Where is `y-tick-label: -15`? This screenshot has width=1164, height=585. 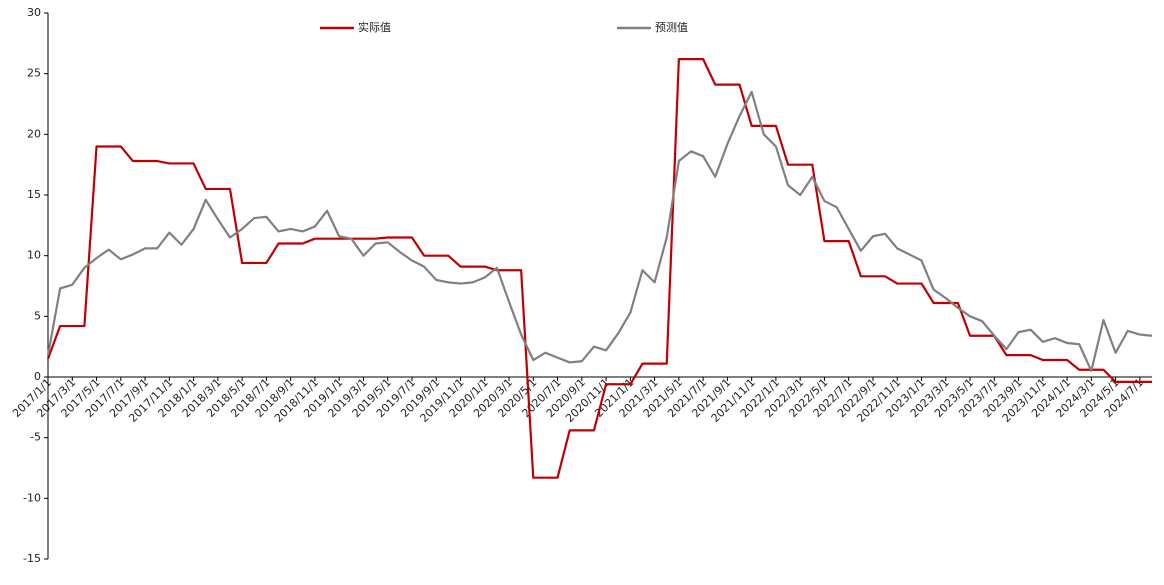
y-tick-label: -15 is located at coordinates (32, 558).